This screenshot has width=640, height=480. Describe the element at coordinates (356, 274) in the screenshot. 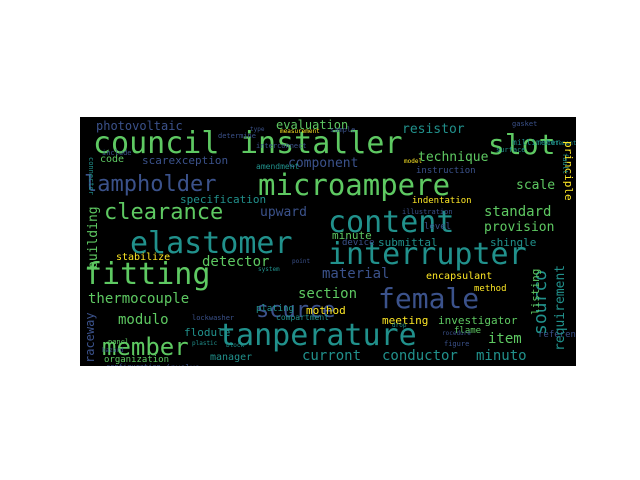

I see `word-material: material` at that location.